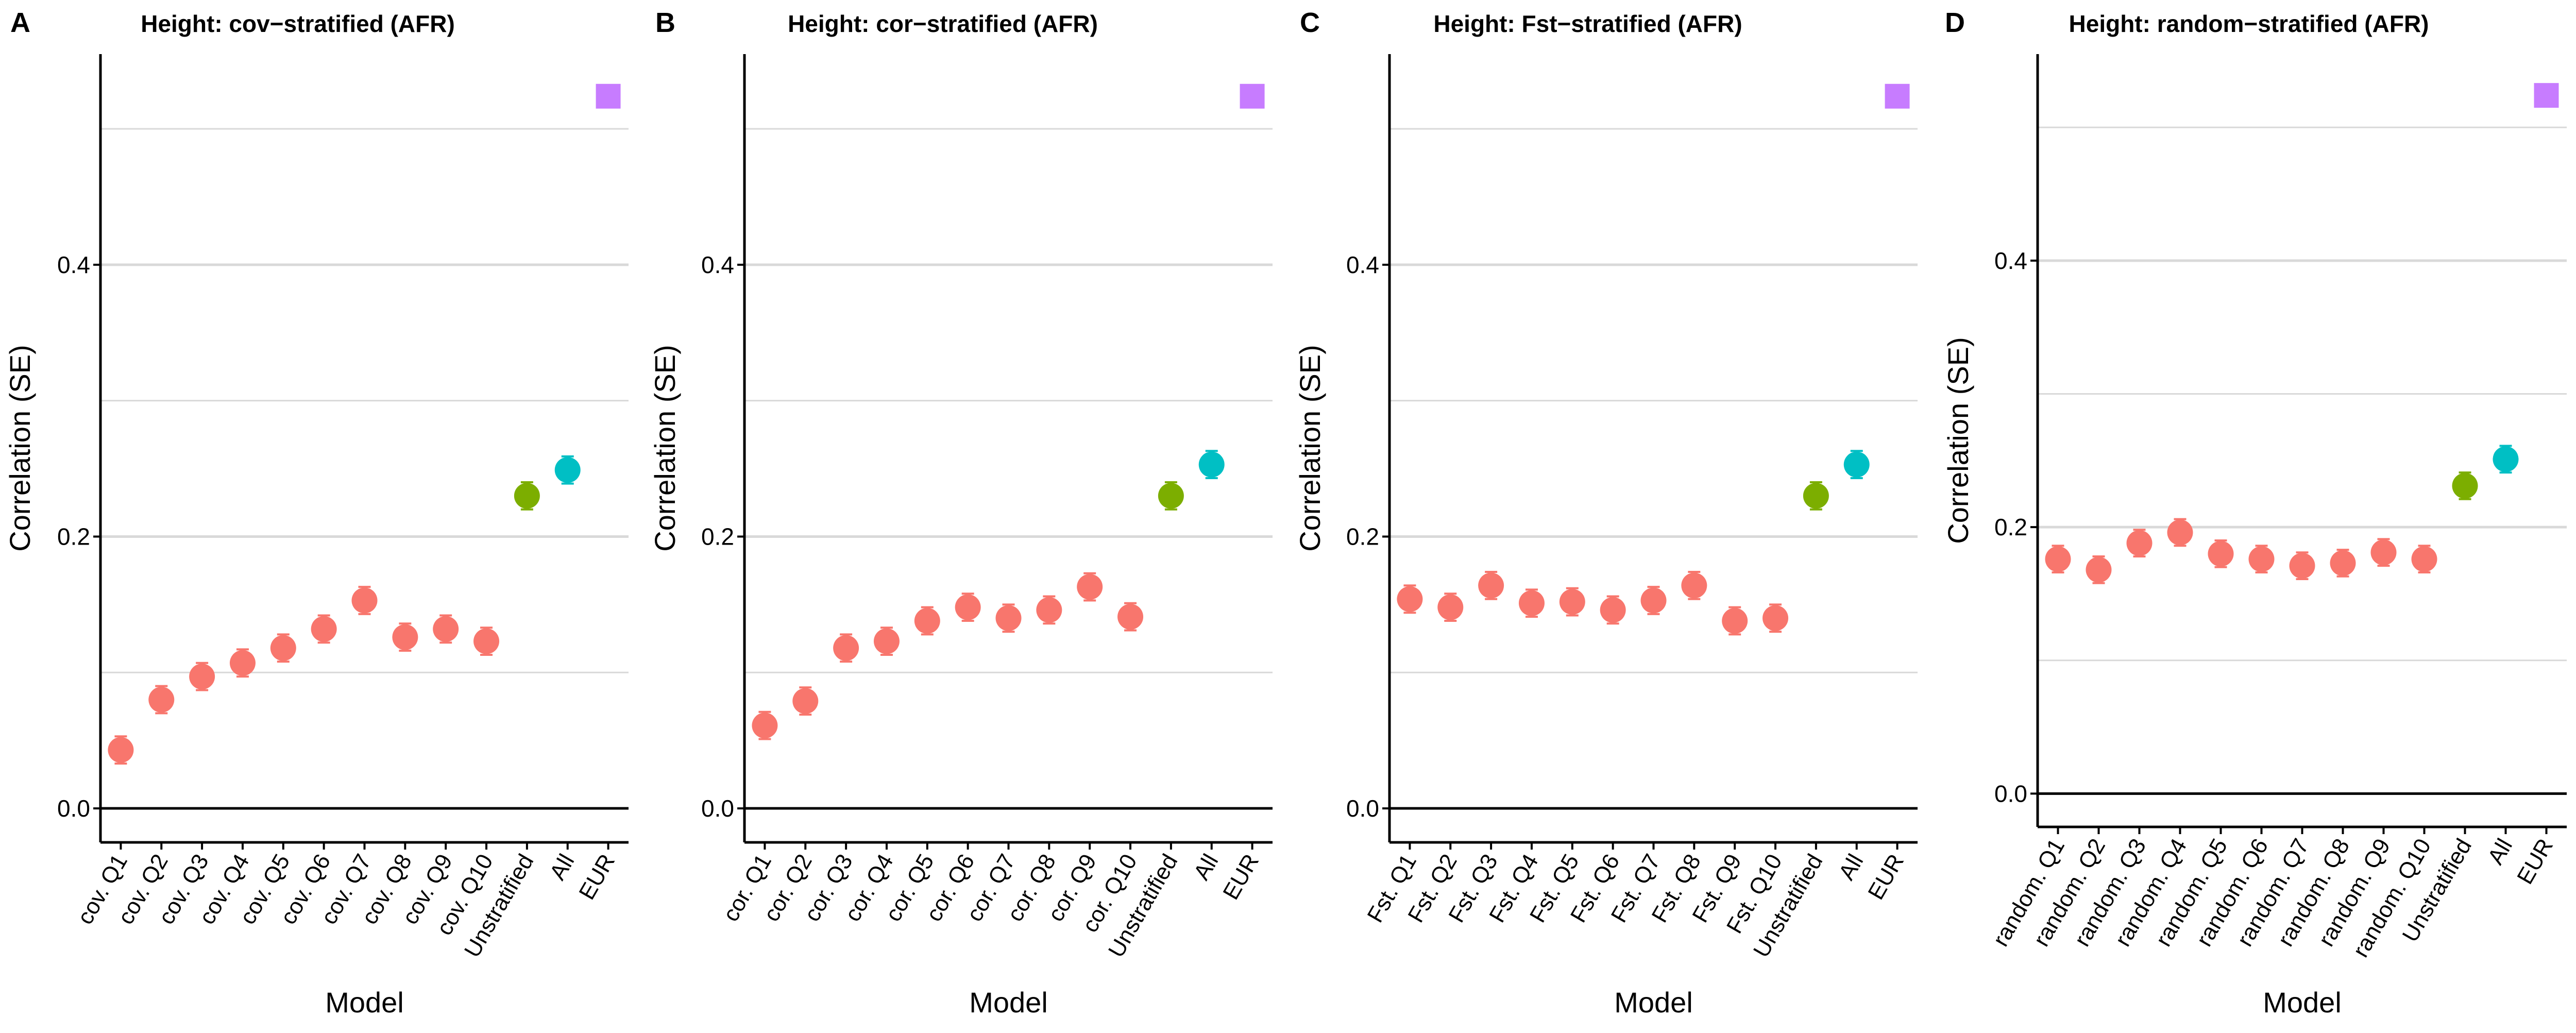 Image resolution: width=2576 pixels, height=1033 pixels. Describe the element at coordinates (1955, 23) in the screenshot. I see `panel-letter: D` at that location.